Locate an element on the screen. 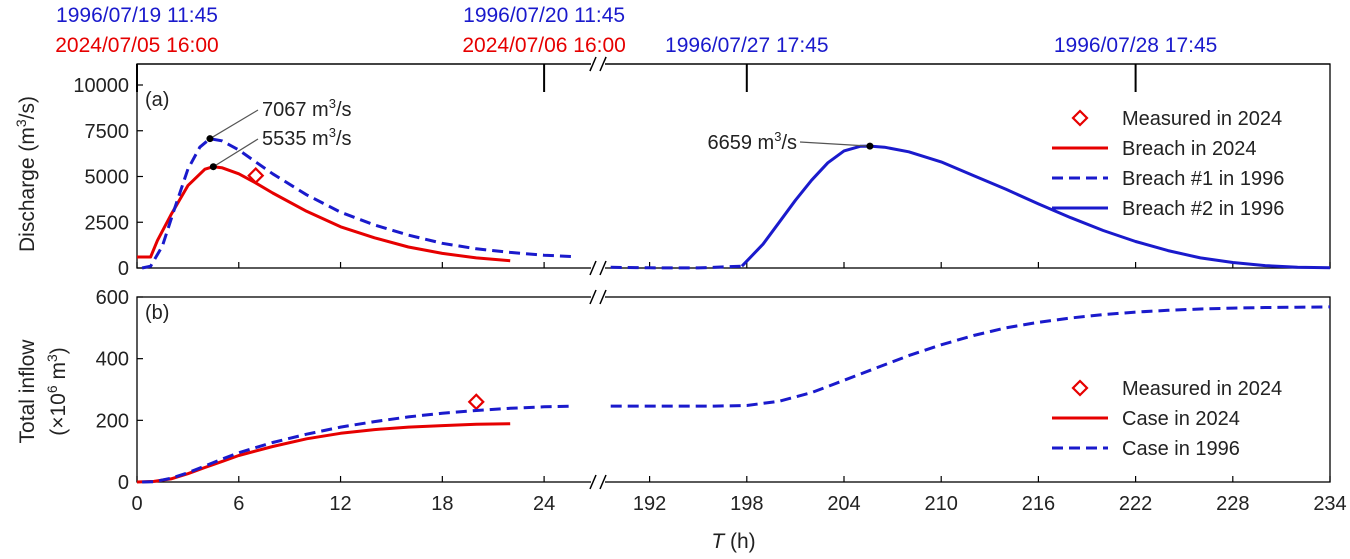 The width and height of the screenshot is (1350, 559). annotation-label: 7067 m3/s is located at coordinates (307, 108).